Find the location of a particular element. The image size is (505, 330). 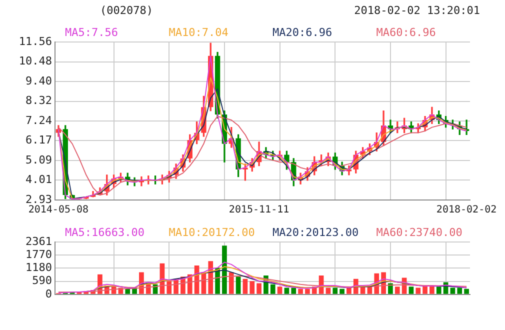

y-tick-label: 10.48 is located at coordinates (35, 61).